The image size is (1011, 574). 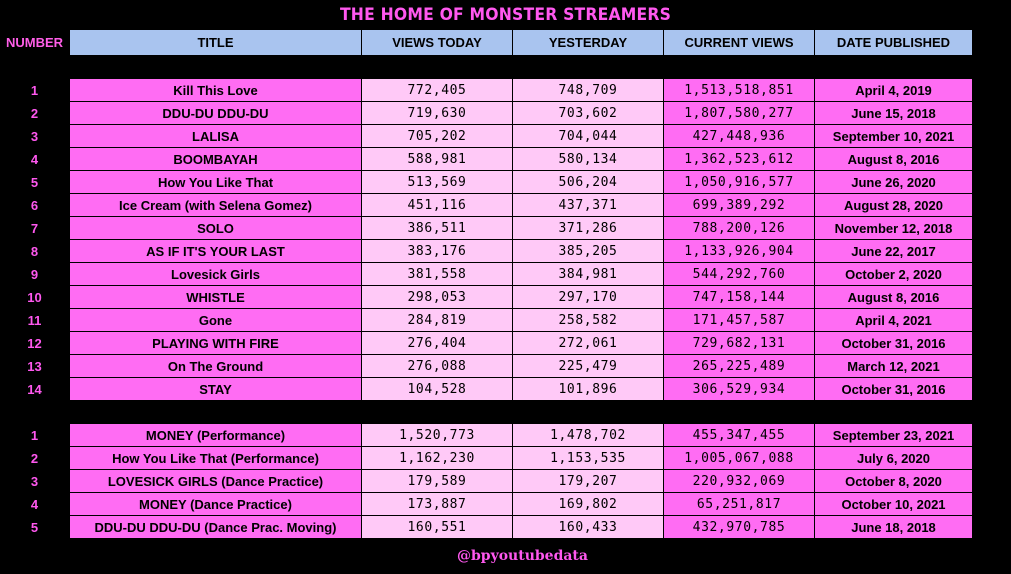 What do you see at coordinates (739, 90) in the screenshot?
I see `row-current-views: 1,513,518,851` at bounding box center [739, 90].